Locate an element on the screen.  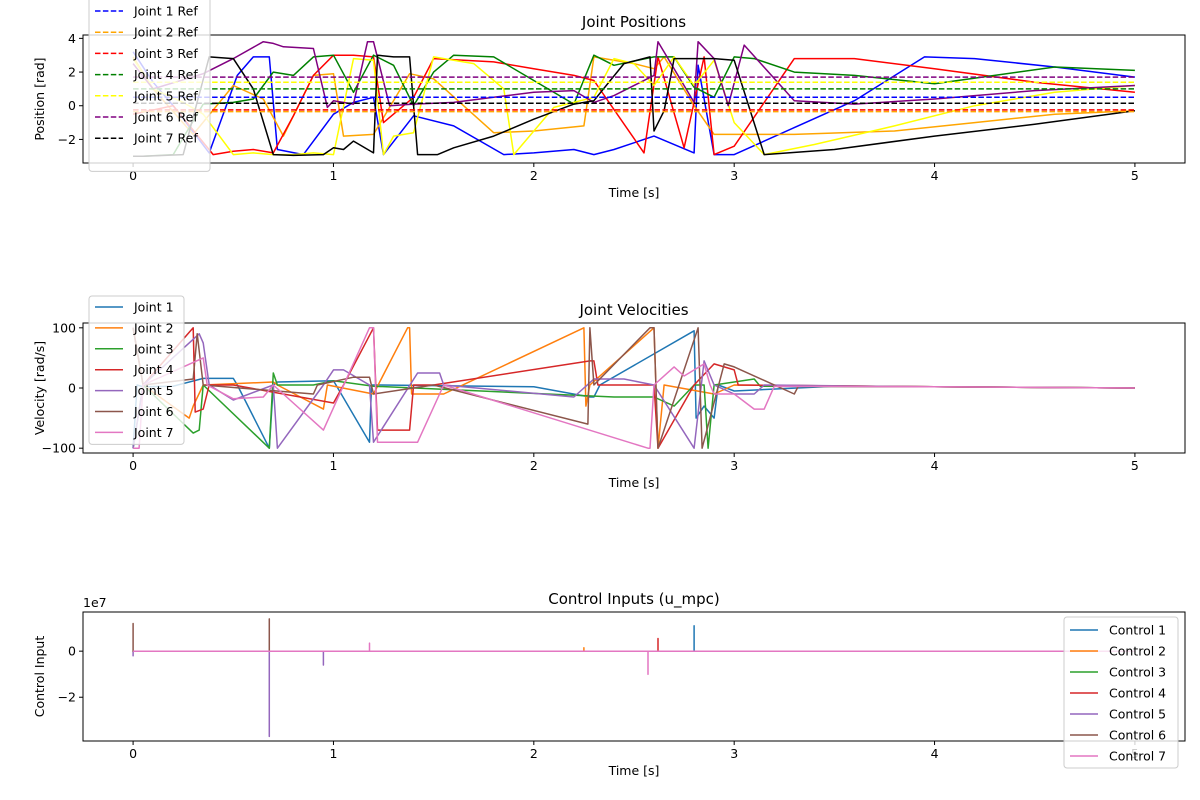
legend-entry-label: Joint 1 Ref is located at coordinates (165, 11).